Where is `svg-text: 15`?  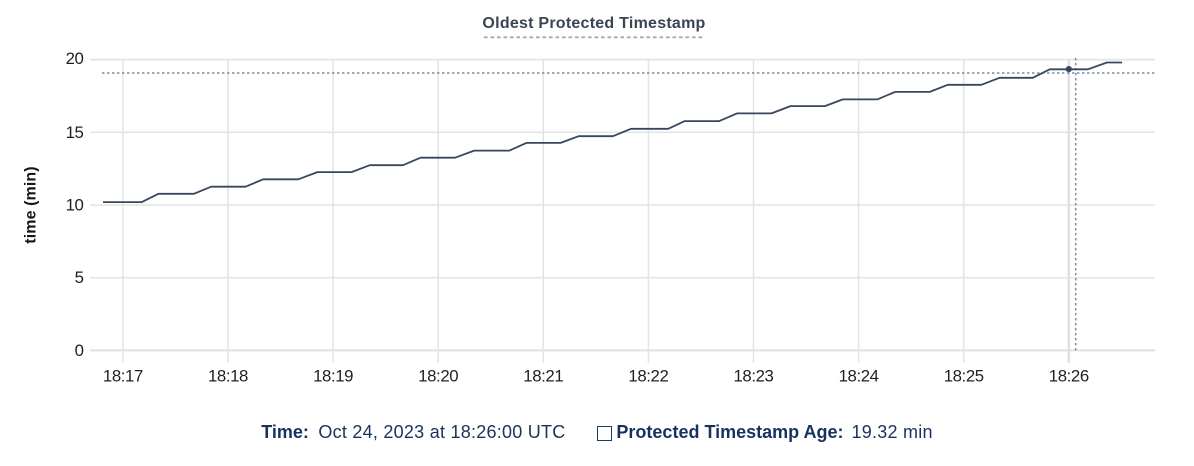 svg-text: 15 is located at coordinates (75, 132).